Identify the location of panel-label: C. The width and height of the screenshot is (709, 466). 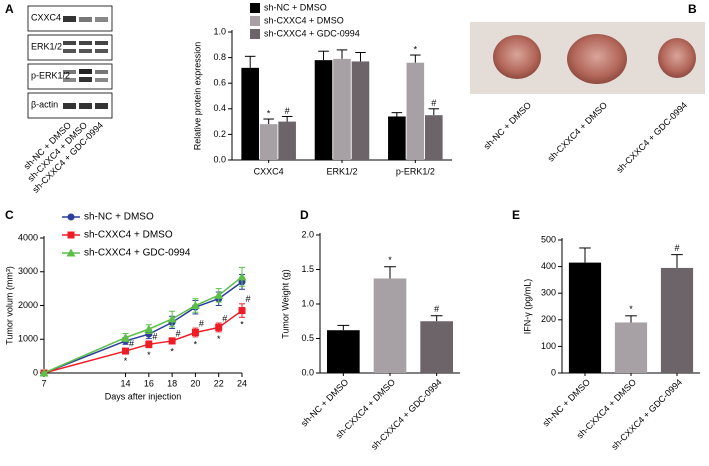
(9, 215).